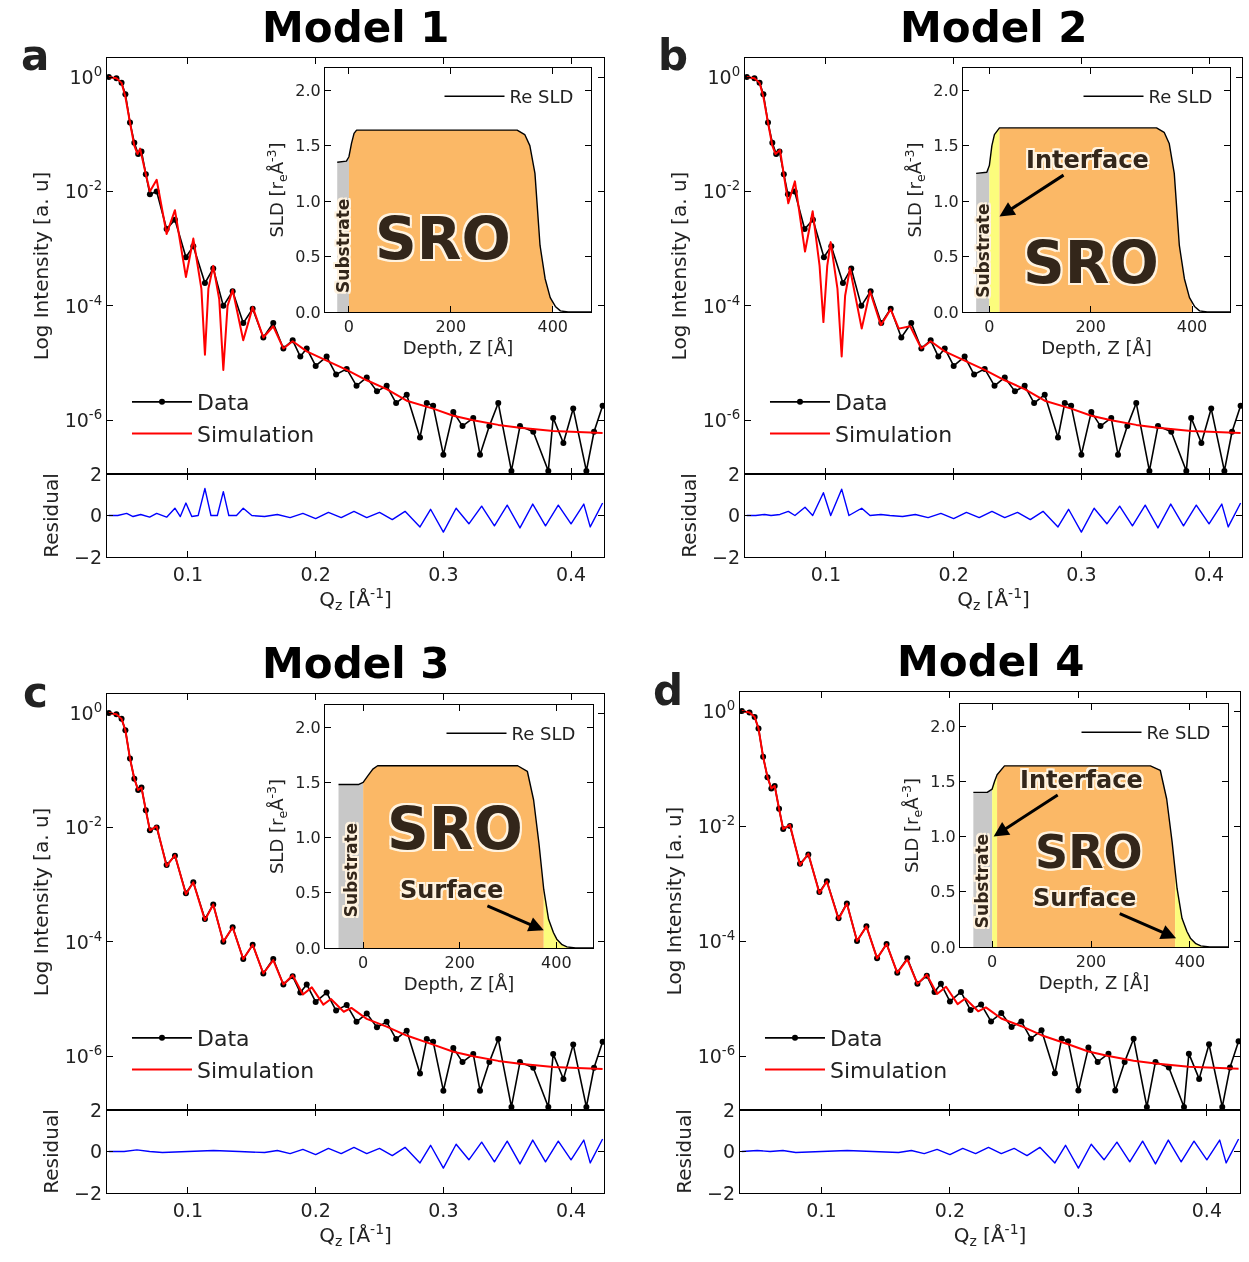 The height and width of the screenshot is (1262, 1249). Describe the element at coordinates (356, 27) in the screenshot. I see `chart-title: Model 1` at that location.